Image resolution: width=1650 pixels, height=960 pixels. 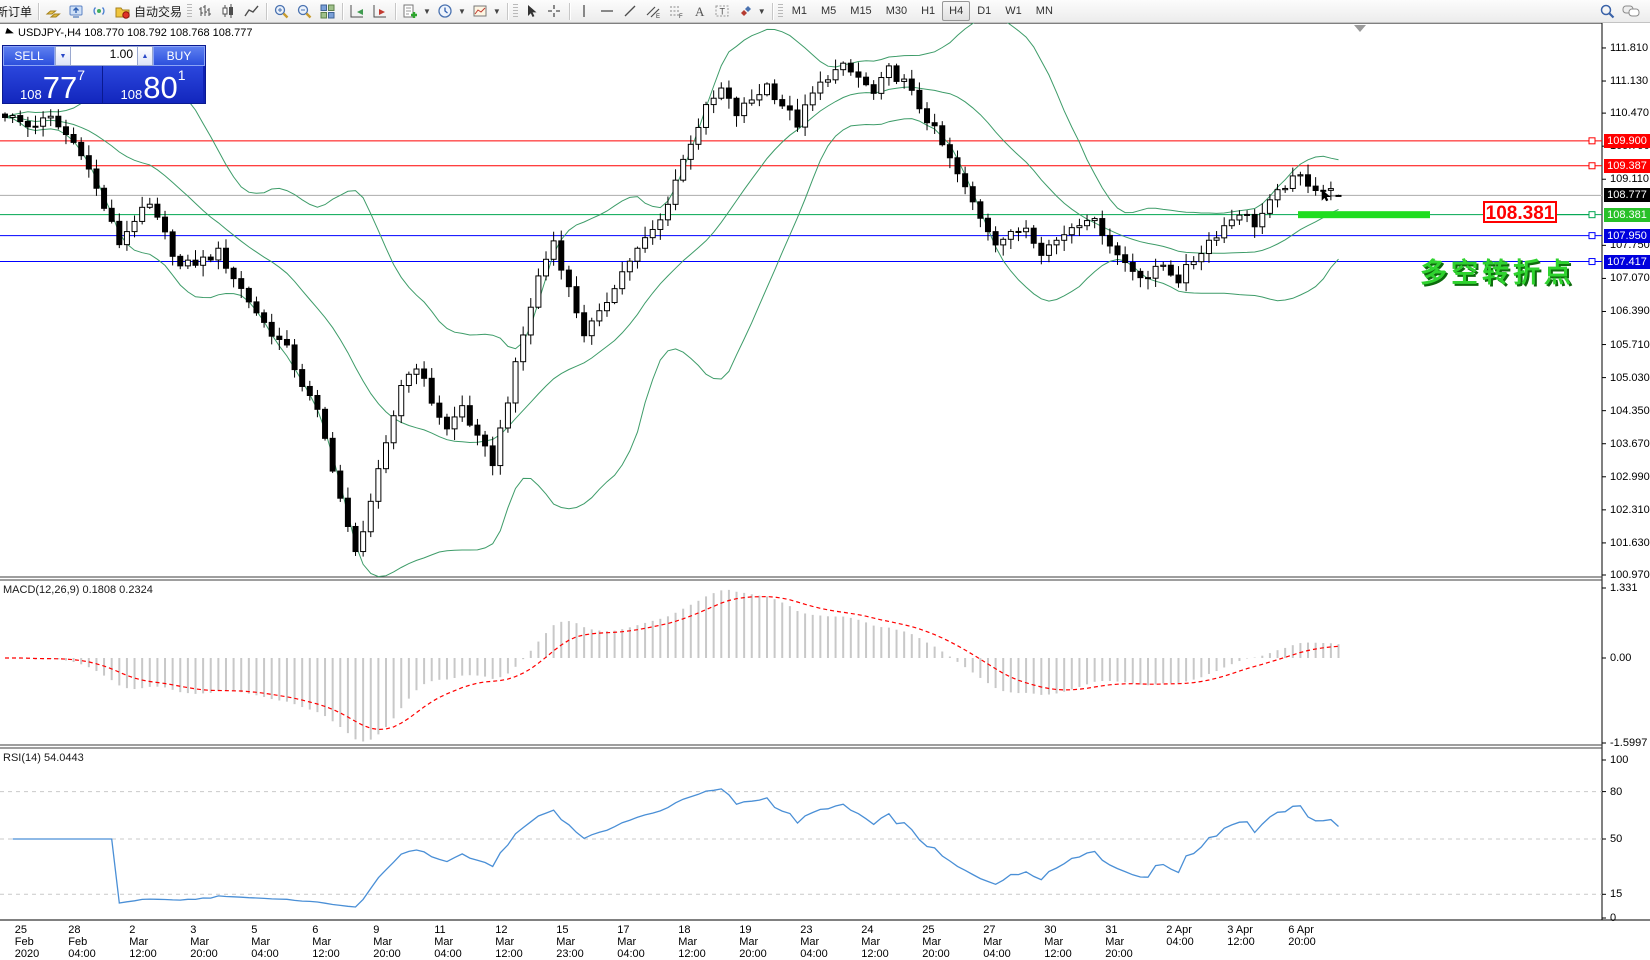 I want to click on timeframe-m30: M30, so click(x=896, y=11).